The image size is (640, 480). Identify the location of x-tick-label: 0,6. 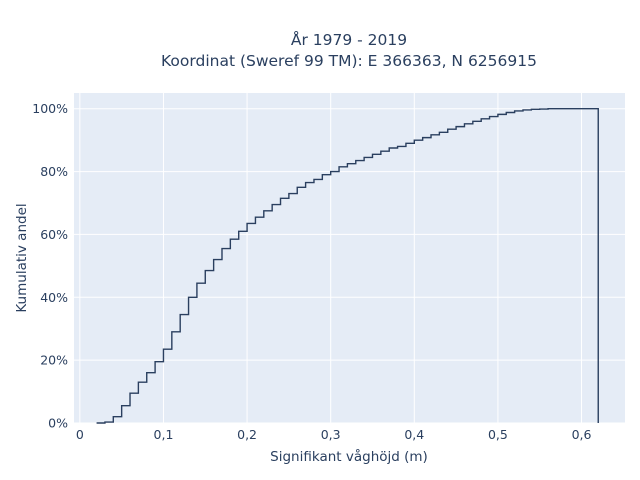
(582, 434).